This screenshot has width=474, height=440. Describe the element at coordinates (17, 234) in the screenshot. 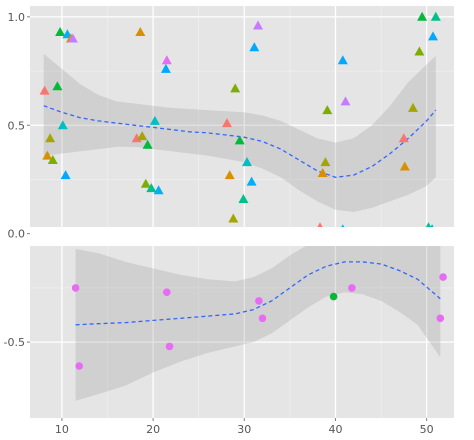

I see `y-tick-label: 0.0` at that location.